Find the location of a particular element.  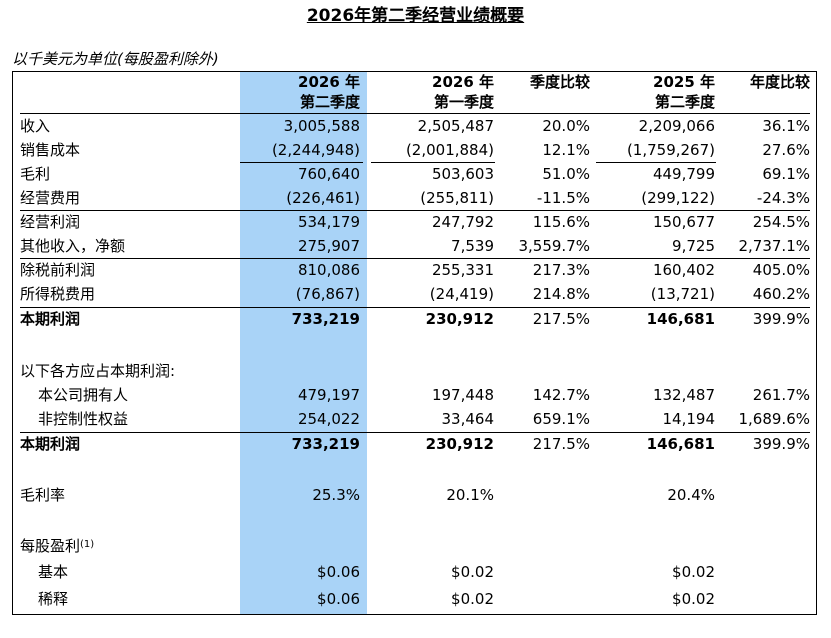

row-label: 毛利率 is located at coordinates (43, 495).